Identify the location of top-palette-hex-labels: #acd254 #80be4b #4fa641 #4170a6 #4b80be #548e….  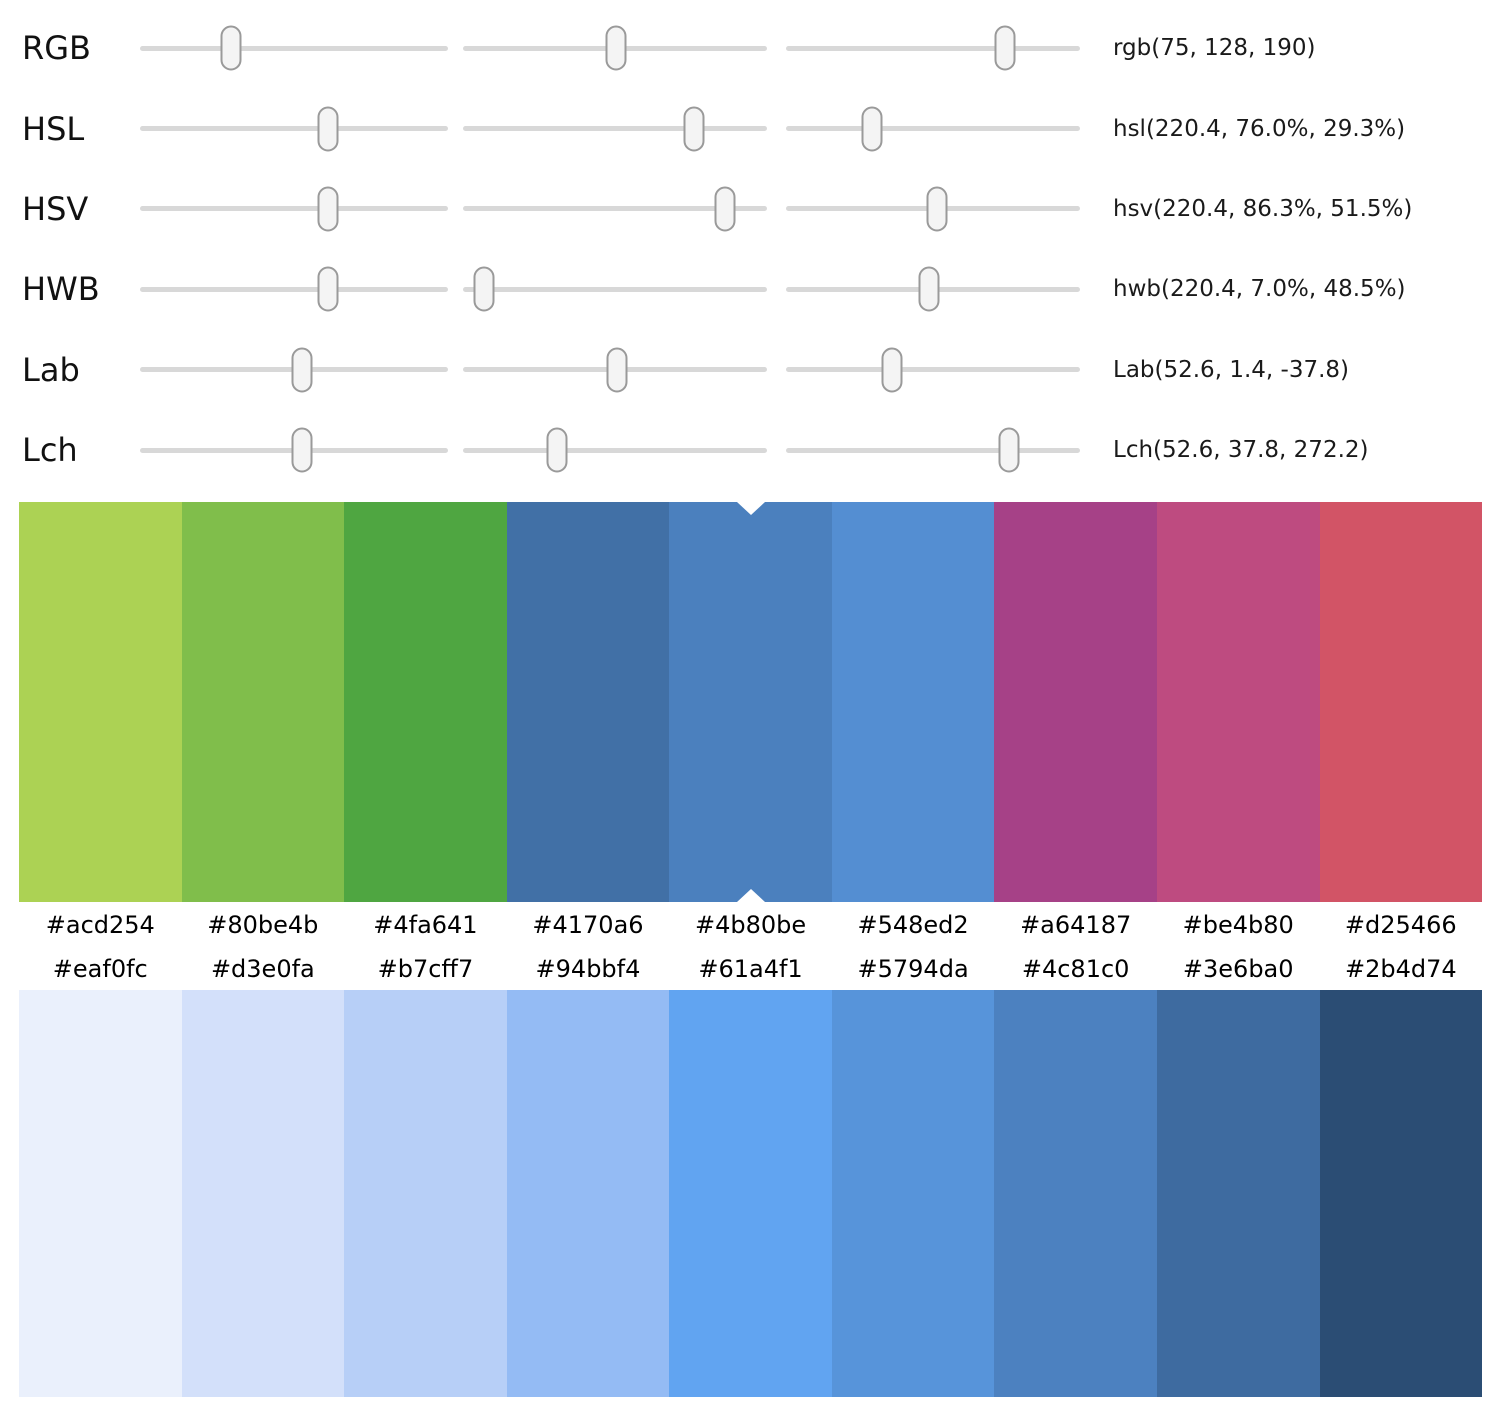
(750, 925).